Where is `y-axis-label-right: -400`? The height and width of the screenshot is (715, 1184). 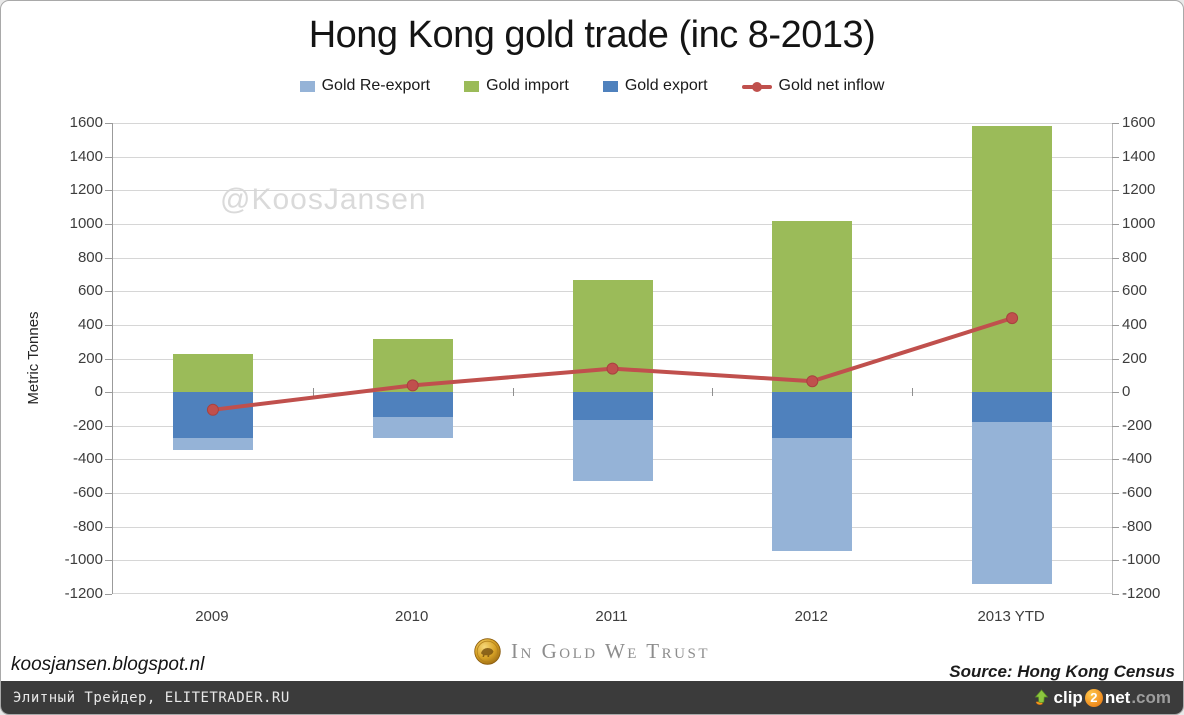
y-axis-label-right: -400 is located at coordinates (1137, 459).